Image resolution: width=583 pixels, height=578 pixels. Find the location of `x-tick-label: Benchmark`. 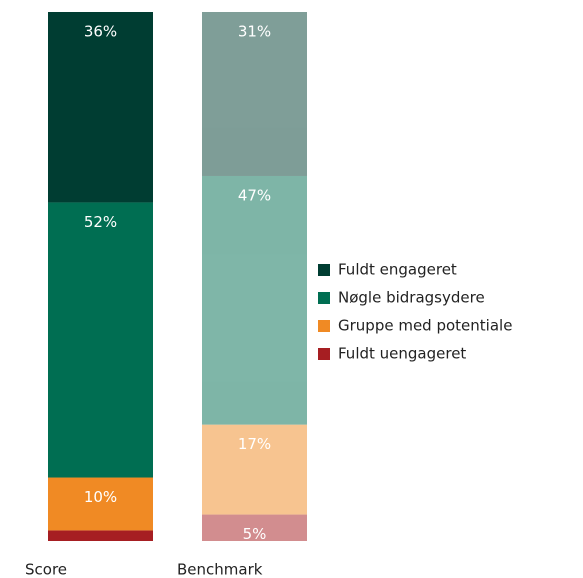

x-tick-label: Benchmark is located at coordinates (220, 569).